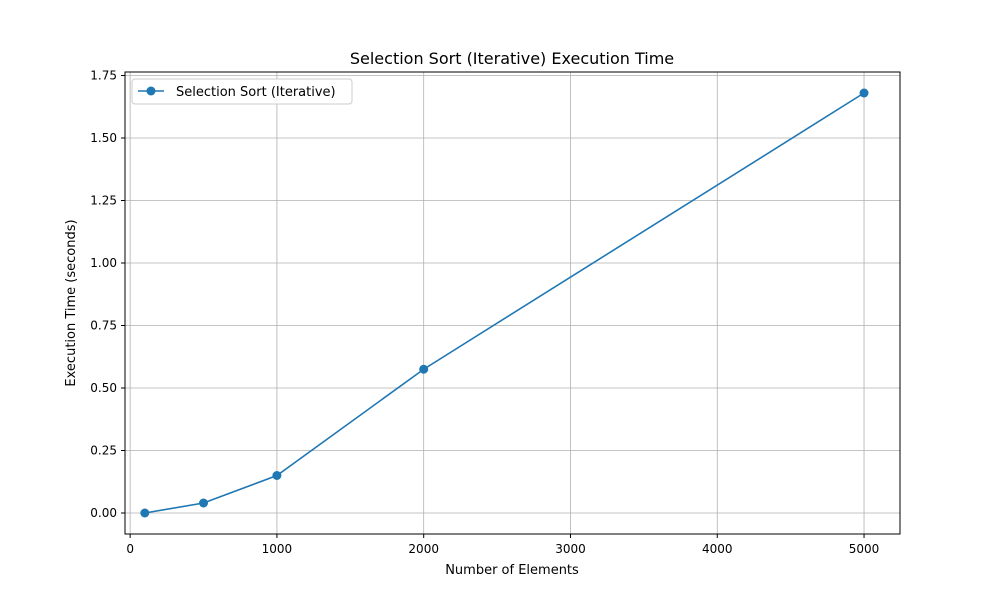  I want to click on x-tick-label: 0, so click(130, 549).